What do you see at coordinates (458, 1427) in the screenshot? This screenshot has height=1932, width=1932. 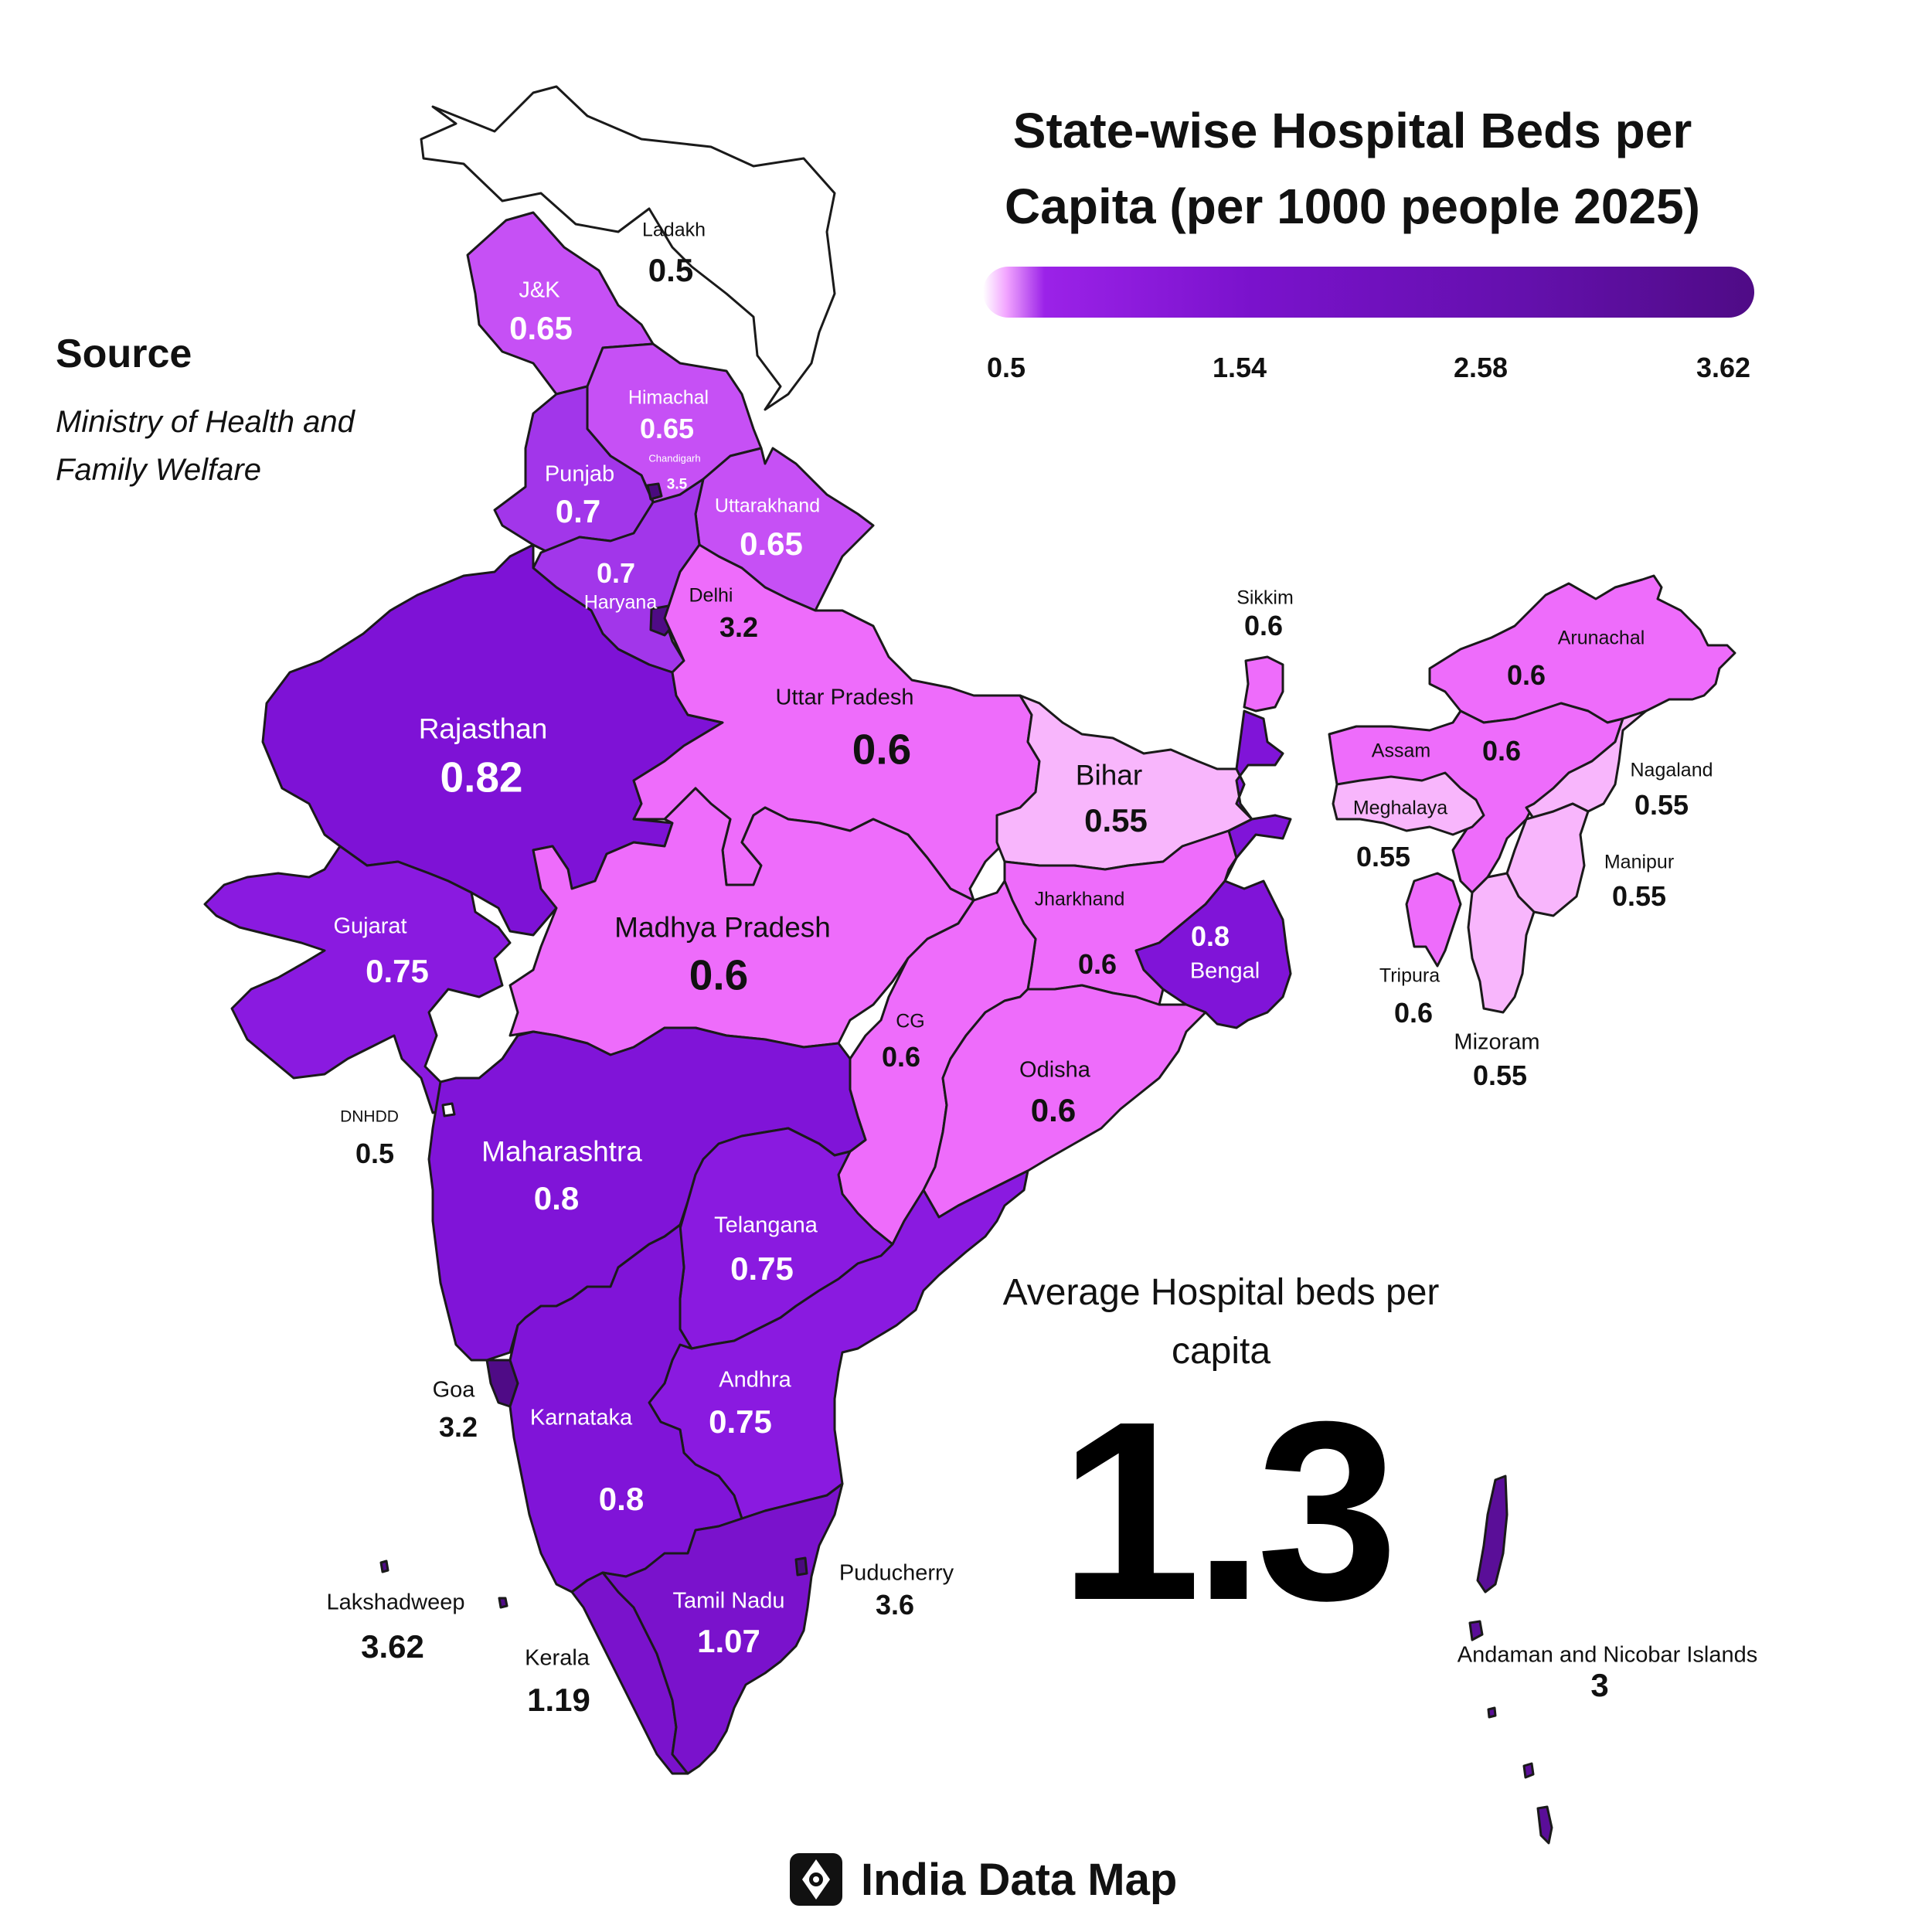 I see `label-goa-value: 3.2` at bounding box center [458, 1427].